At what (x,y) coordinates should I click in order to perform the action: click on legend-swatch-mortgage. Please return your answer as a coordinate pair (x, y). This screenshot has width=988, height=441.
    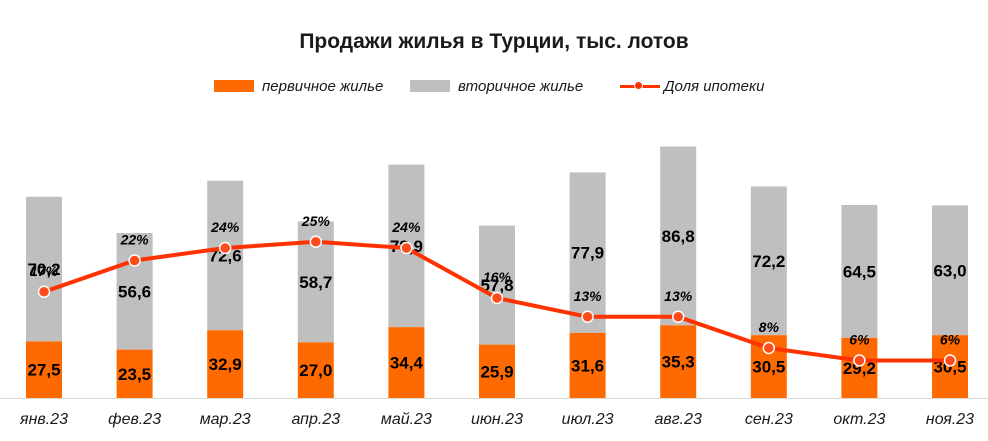
    Looking at the image, I should click on (640, 86).